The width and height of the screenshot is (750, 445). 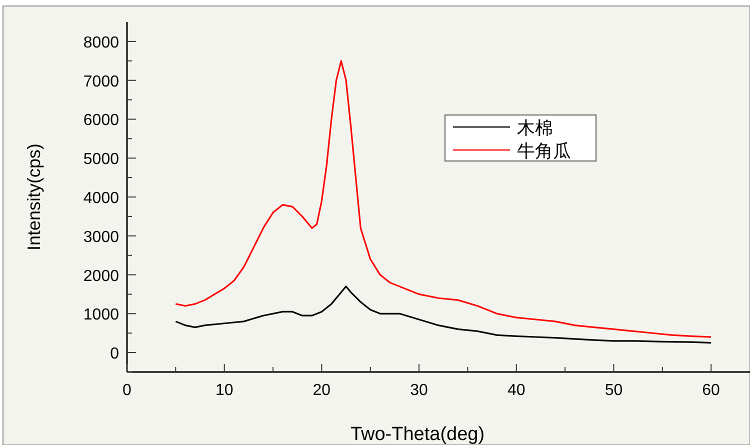 I want to click on x-axis-title: Two-Theta(deg), so click(x=417, y=434).